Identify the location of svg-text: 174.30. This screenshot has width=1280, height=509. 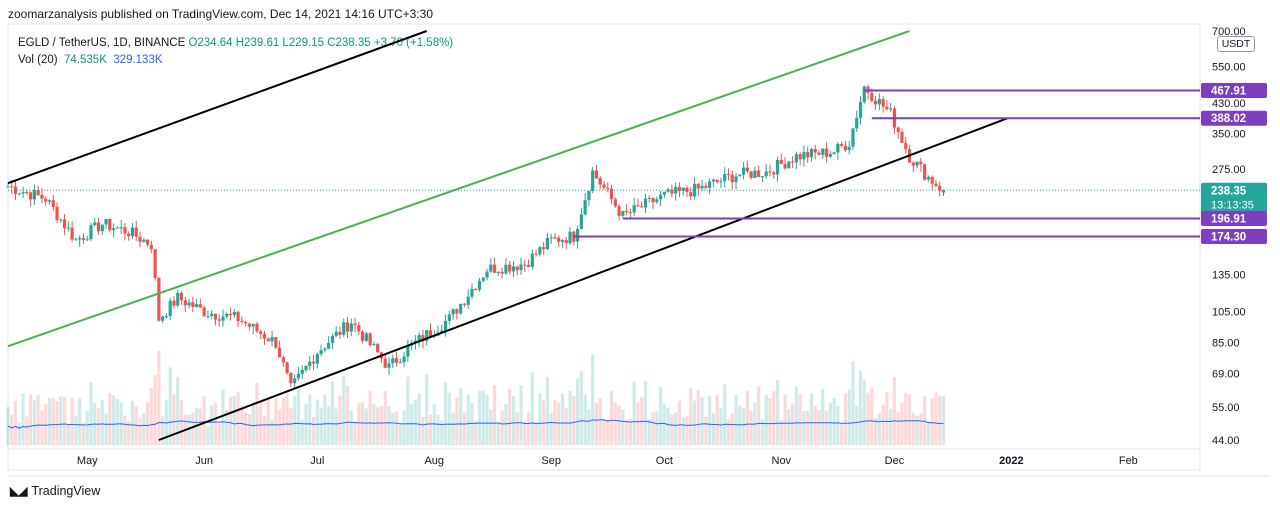
(1228, 238).